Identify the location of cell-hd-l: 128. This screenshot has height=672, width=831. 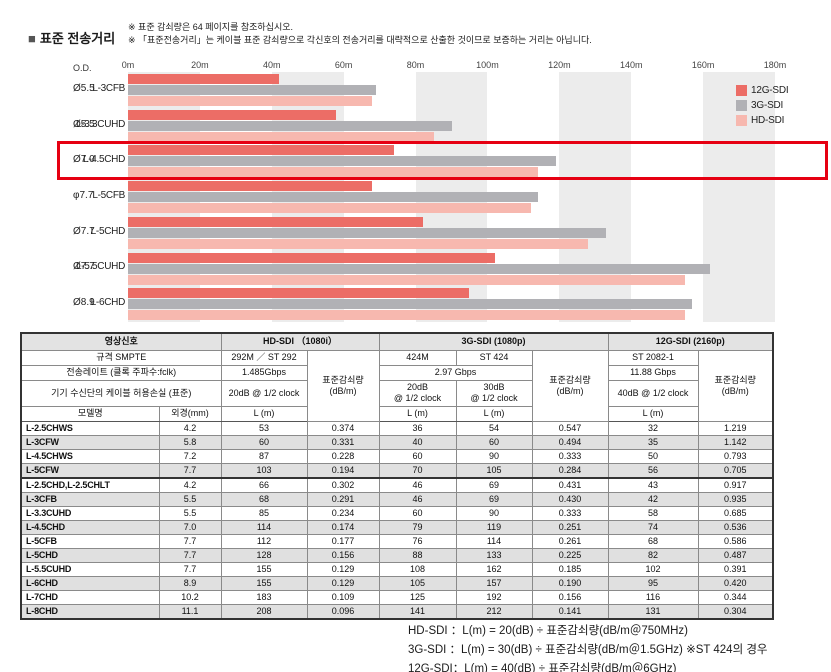
(264, 555).